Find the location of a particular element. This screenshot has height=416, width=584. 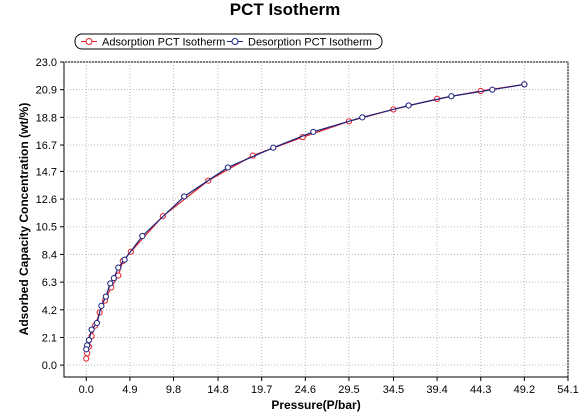

legend-adsorption-marker is located at coordinates (89, 41).